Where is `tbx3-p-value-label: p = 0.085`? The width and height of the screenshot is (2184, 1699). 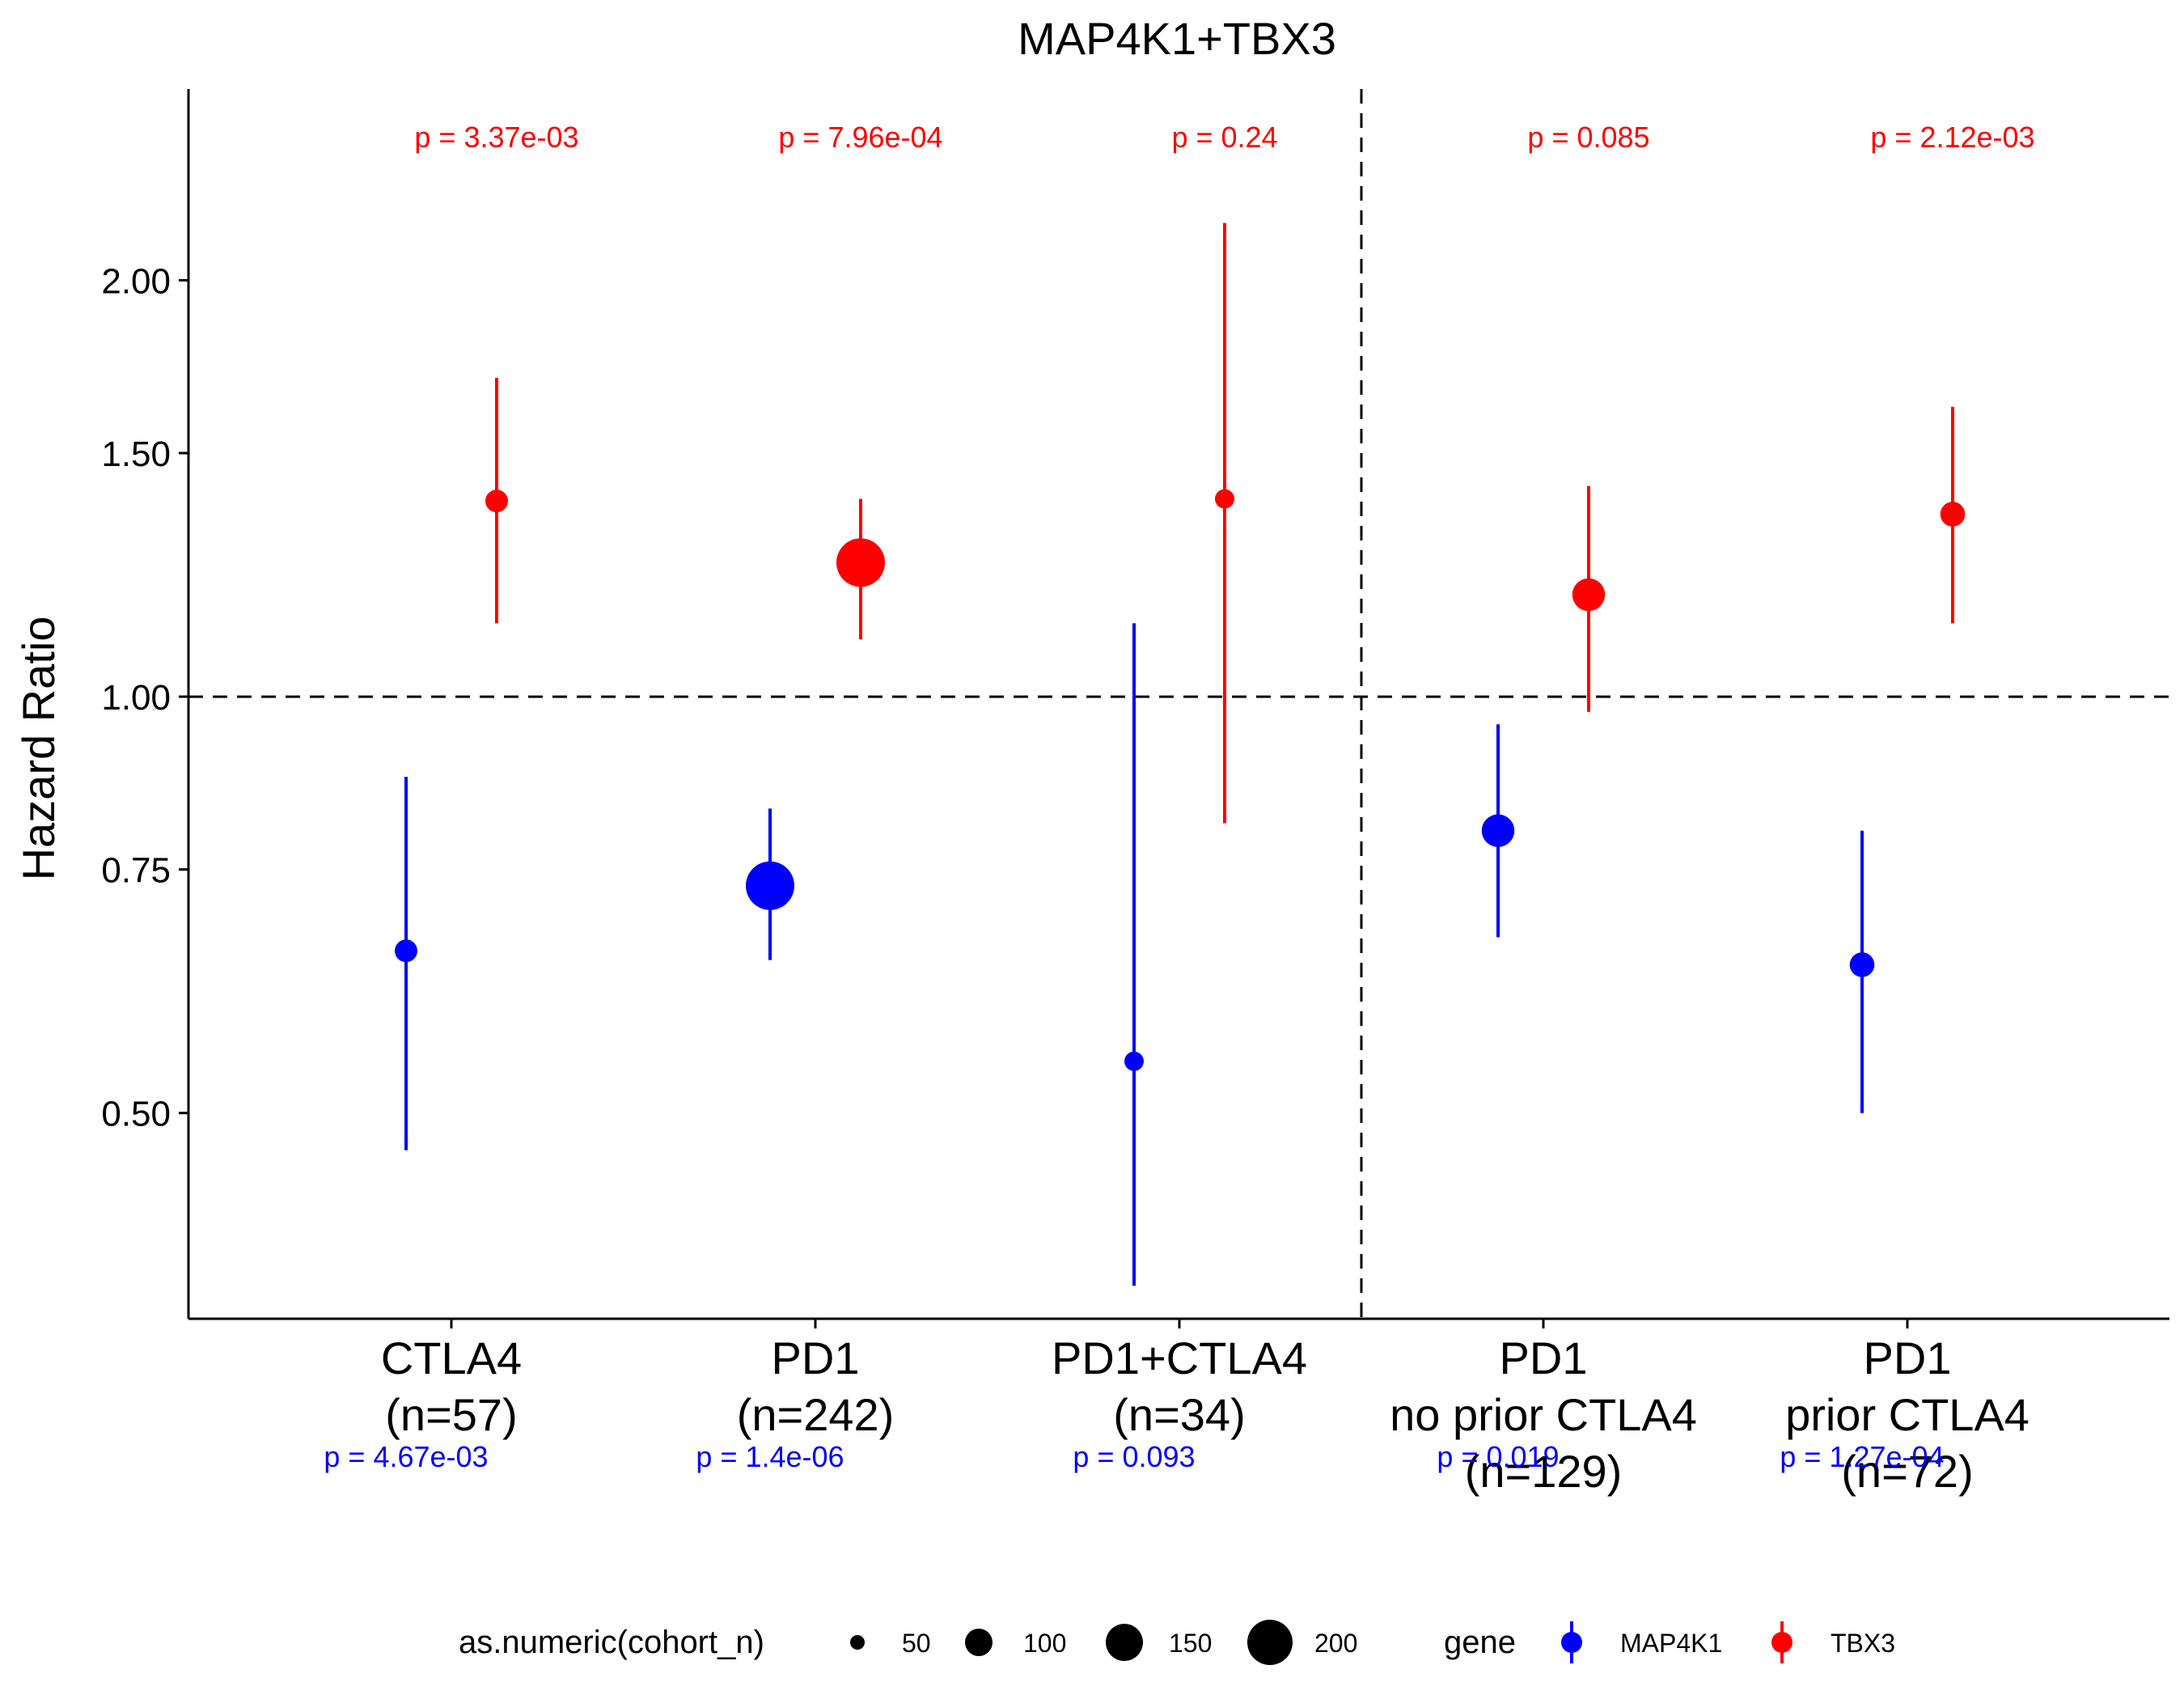
tbx3-p-value-label: p = 0.085 is located at coordinates (1588, 137).